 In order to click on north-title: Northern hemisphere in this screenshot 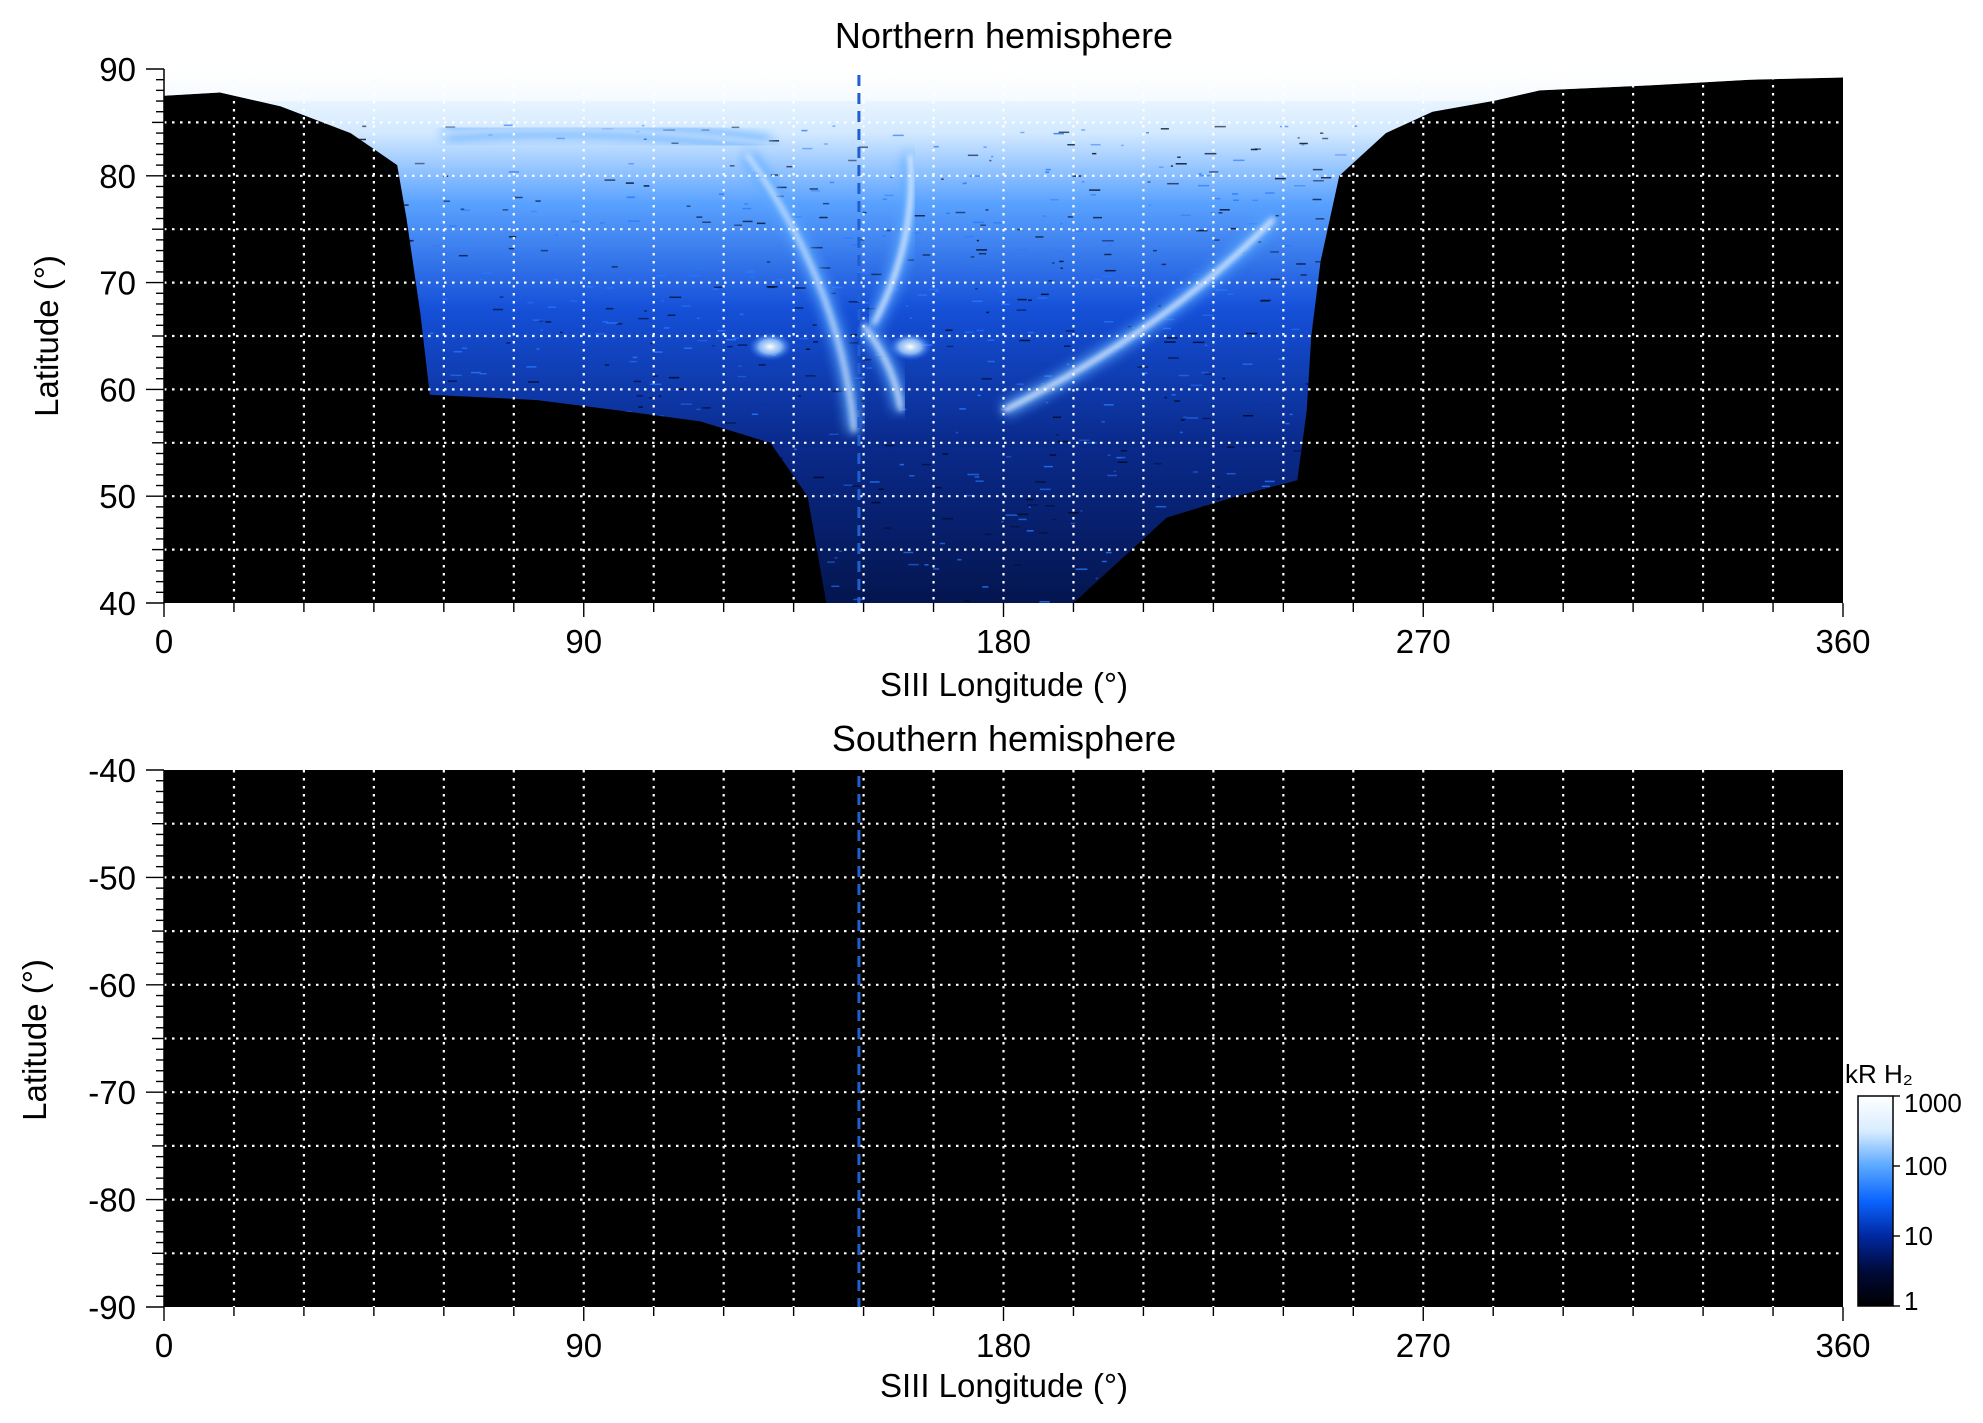, I will do `click(1004, 35)`.